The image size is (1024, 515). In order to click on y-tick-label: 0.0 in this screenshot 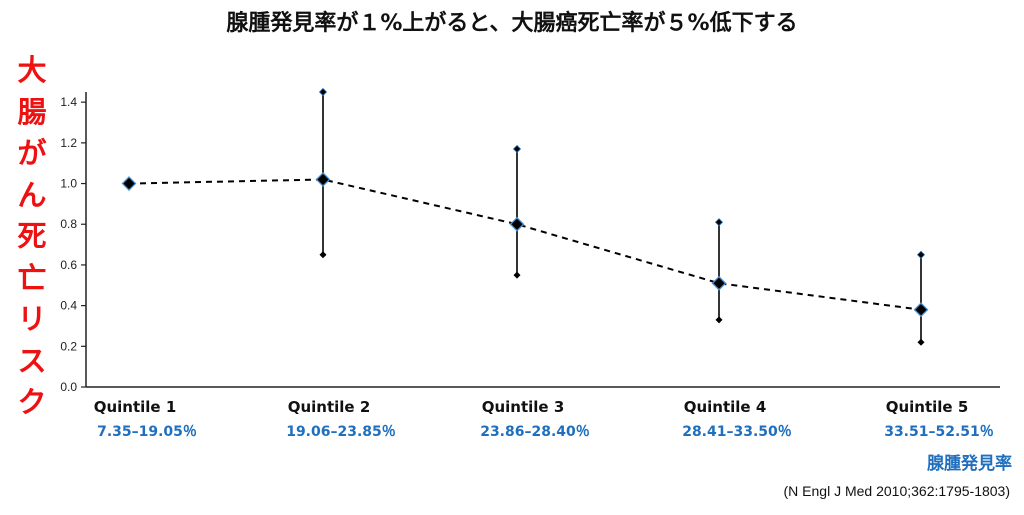, I will do `click(68, 387)`.